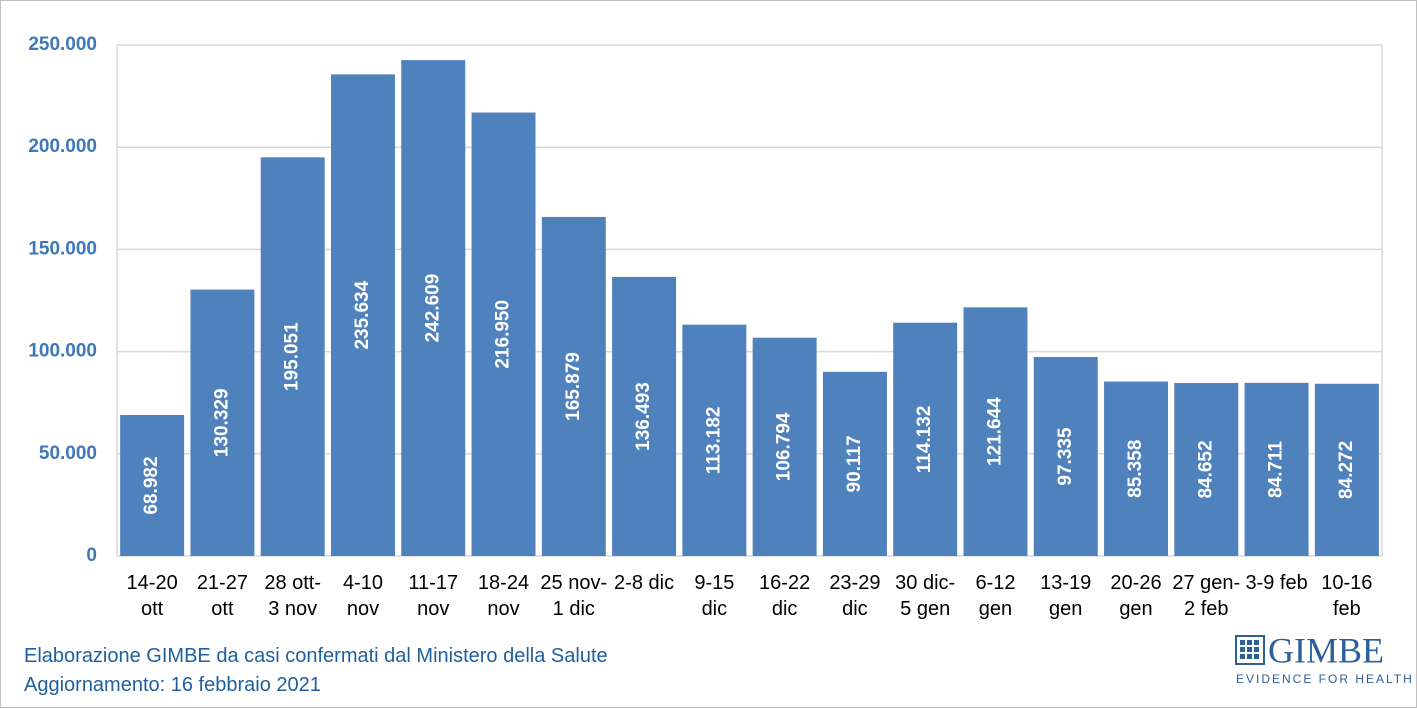 This screenshot has height=708, width=1417. Describe the element at coordinates (1136, 596) in the screenshot. I see `x-tick-label: 20-26 gen` at that location.